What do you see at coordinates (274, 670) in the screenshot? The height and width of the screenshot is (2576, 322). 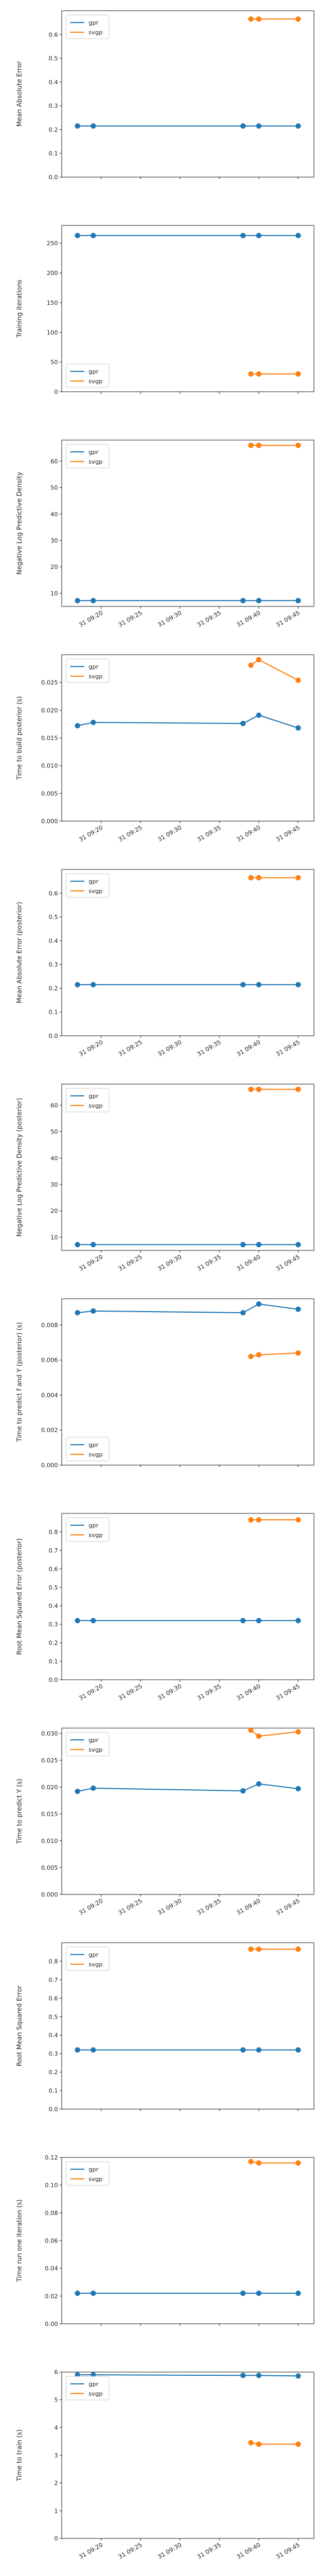 I see `series-line-svgp` at bounding box center [274, 670].